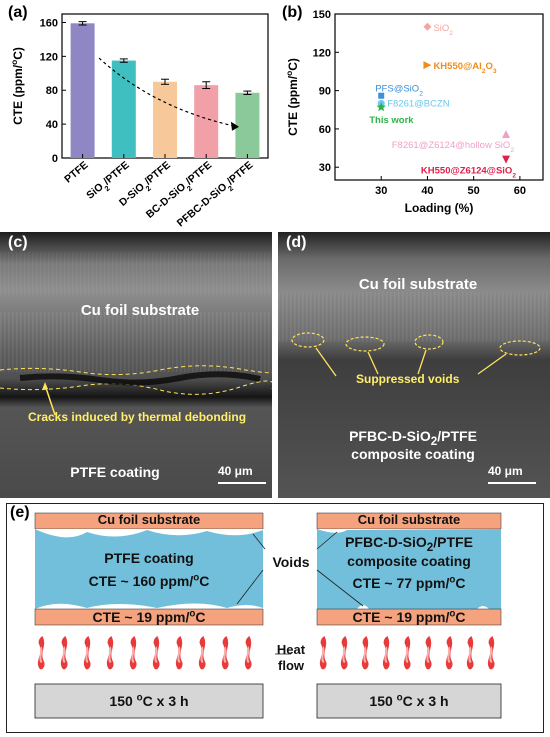  Describe the element at coordinates (18, 12) in the screenshot. I see `panel-label-a: (a)` at that location.